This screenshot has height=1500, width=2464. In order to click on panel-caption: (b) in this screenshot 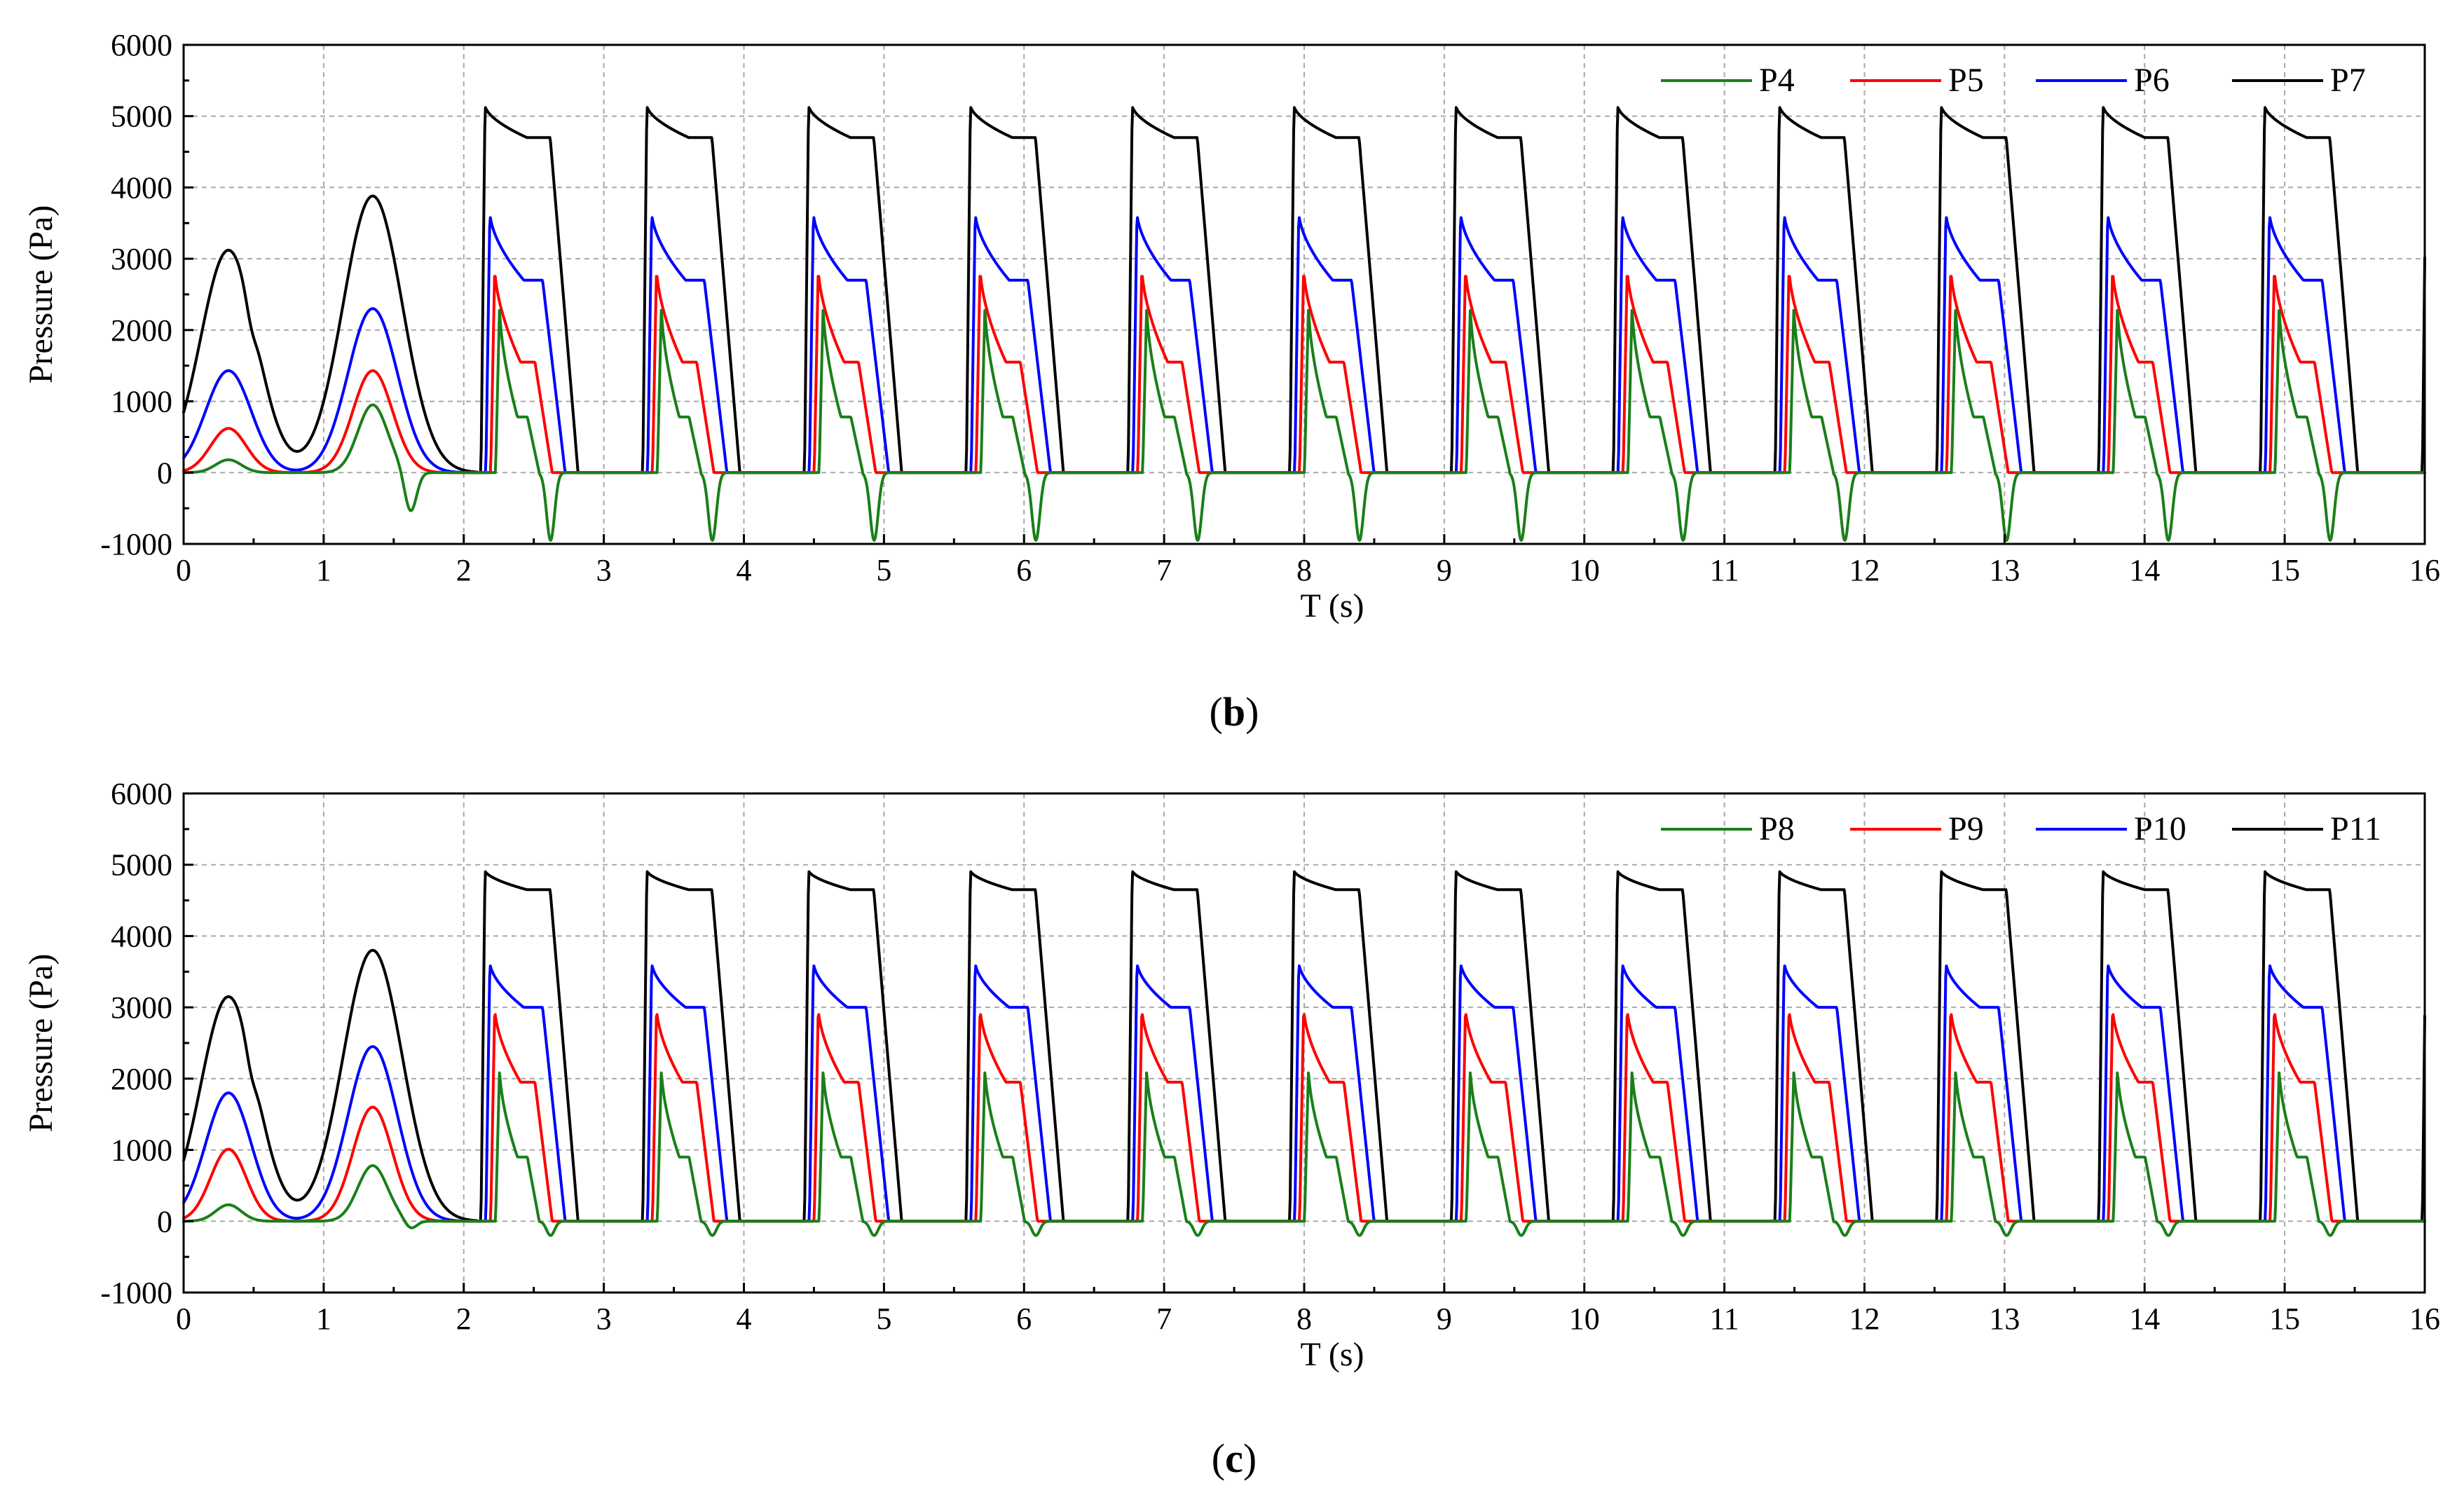, I will do `click(1234, 712)`.